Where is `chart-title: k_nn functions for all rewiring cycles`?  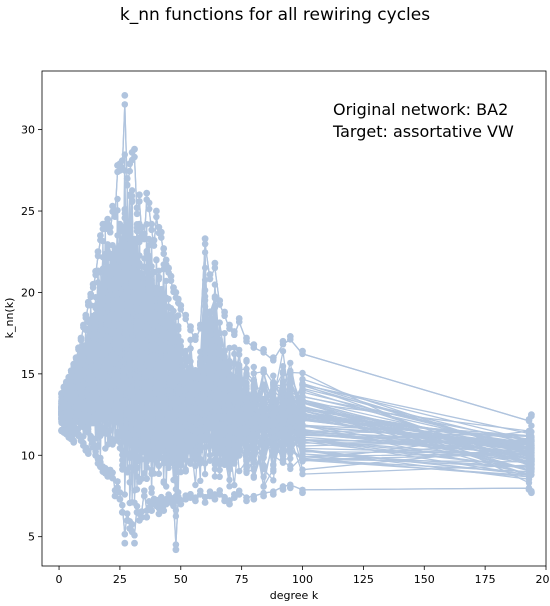 chart-title: k_nn functions for all rewiring cycles is located at coordinates (275, 15).